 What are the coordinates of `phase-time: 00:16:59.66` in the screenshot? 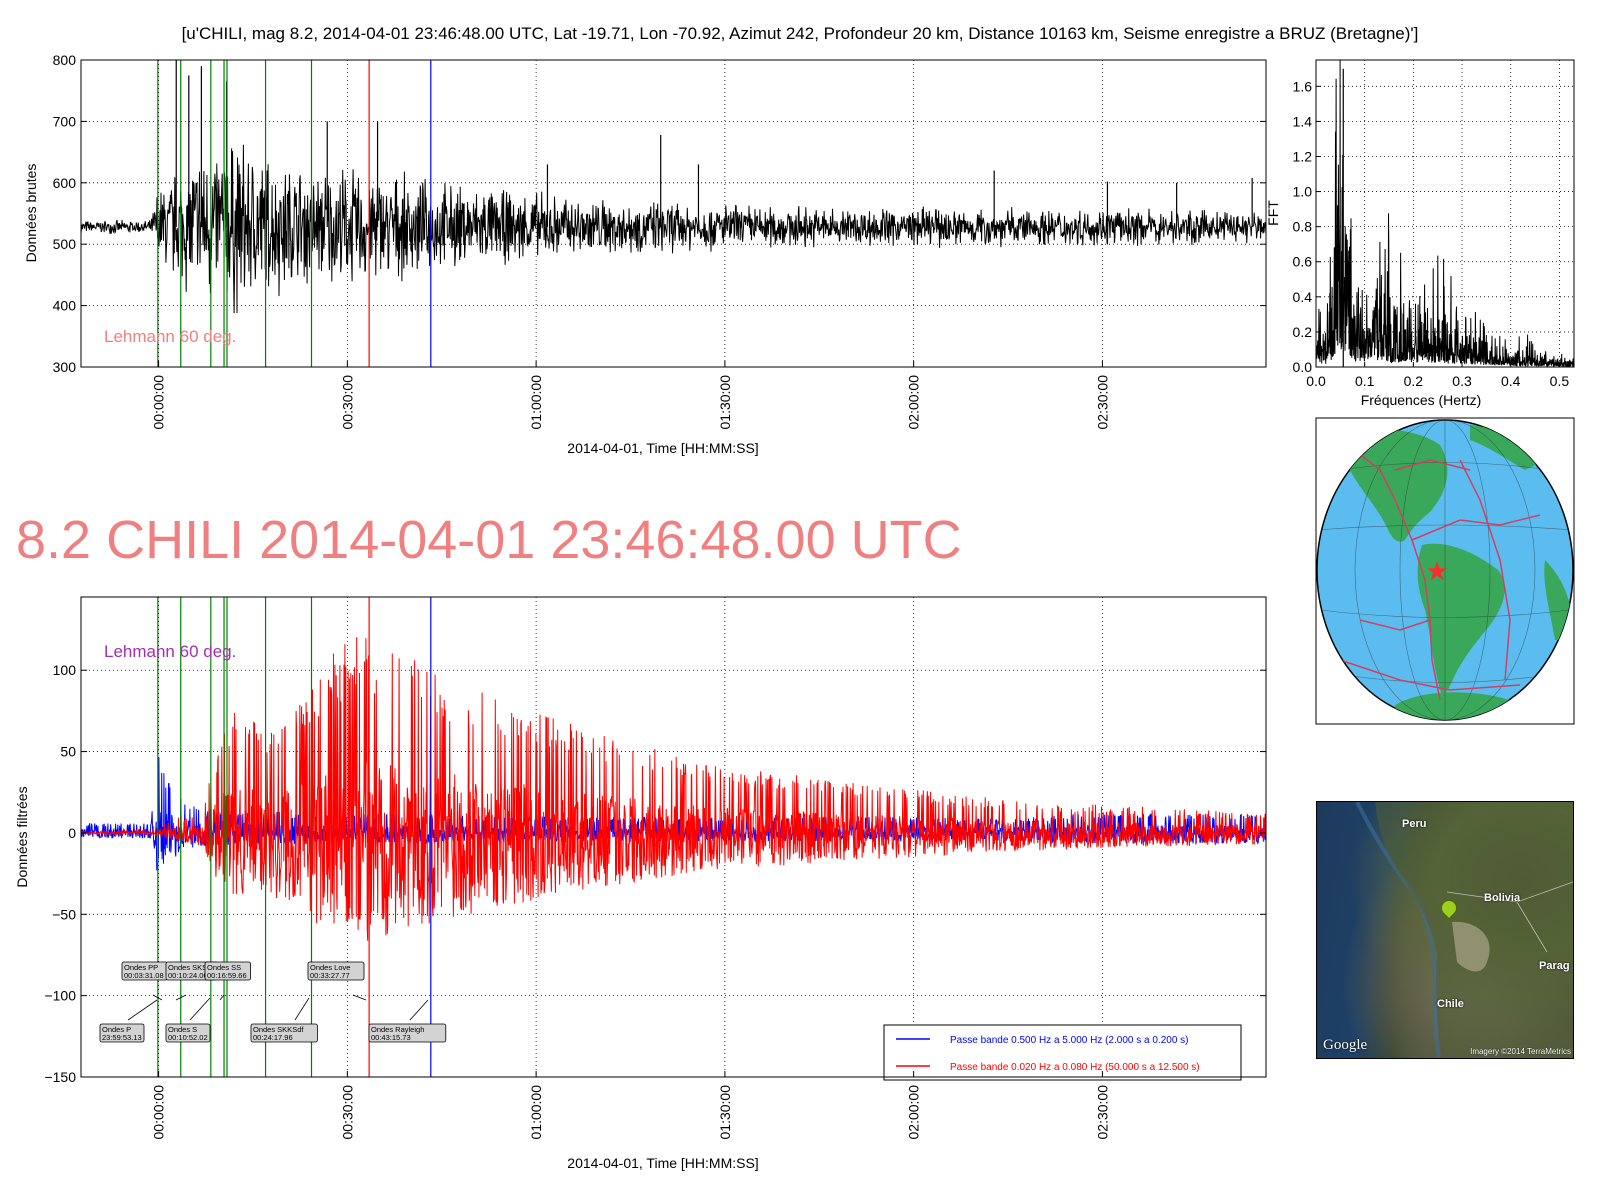 It's located at (227, 975).